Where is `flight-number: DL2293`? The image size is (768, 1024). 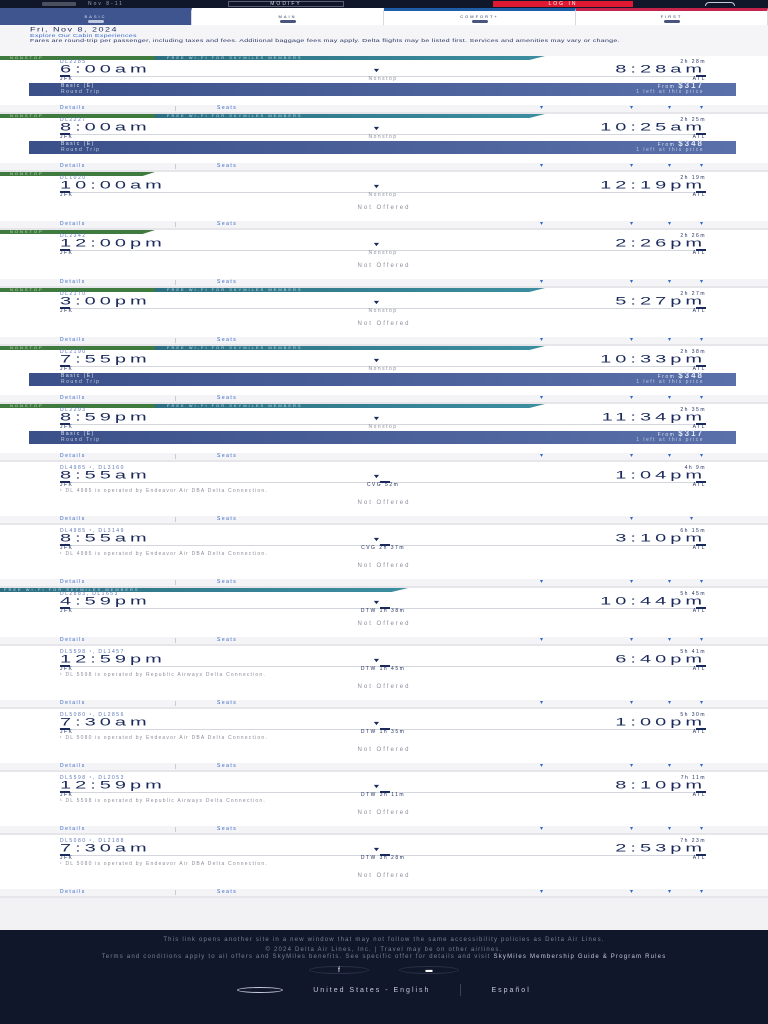 flight-number: DL2293 is located at coordinates (73, 410).